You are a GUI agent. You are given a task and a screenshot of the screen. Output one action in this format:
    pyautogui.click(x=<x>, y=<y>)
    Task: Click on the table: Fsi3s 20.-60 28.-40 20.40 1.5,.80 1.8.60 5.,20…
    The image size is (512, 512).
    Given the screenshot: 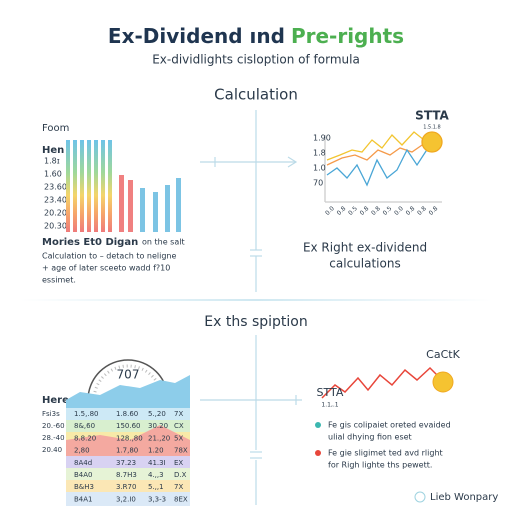 What is the action you would take?
    pyautogui.click(x=115, y=456)
    